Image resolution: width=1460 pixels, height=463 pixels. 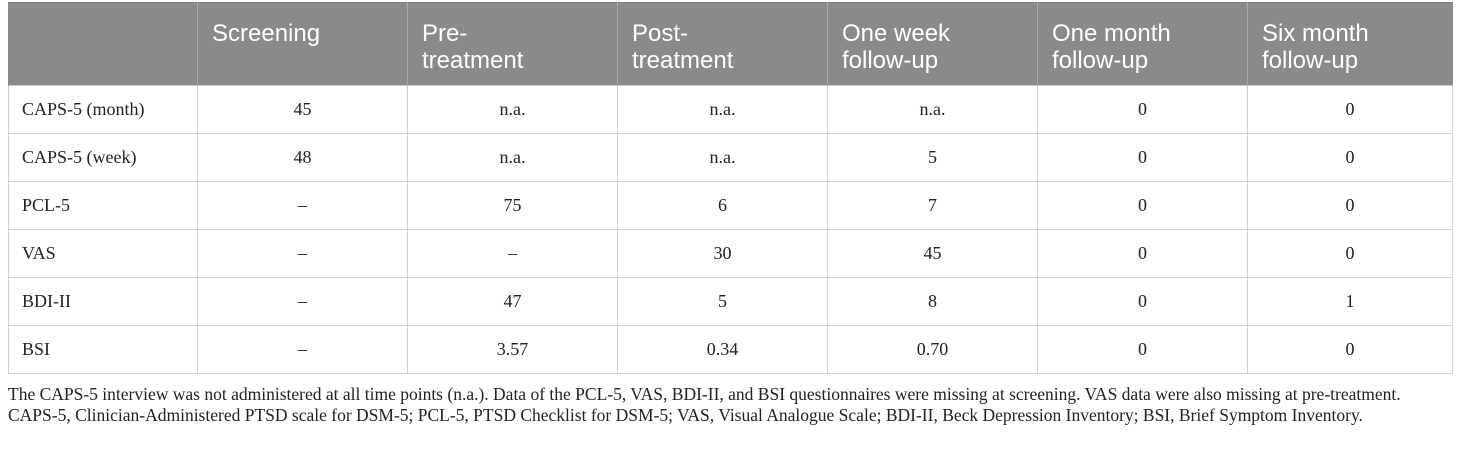 What do you see at coordinates (722, 253) in the screenshot?
I see `table-cell: 30` at bounding box center [722, 253].